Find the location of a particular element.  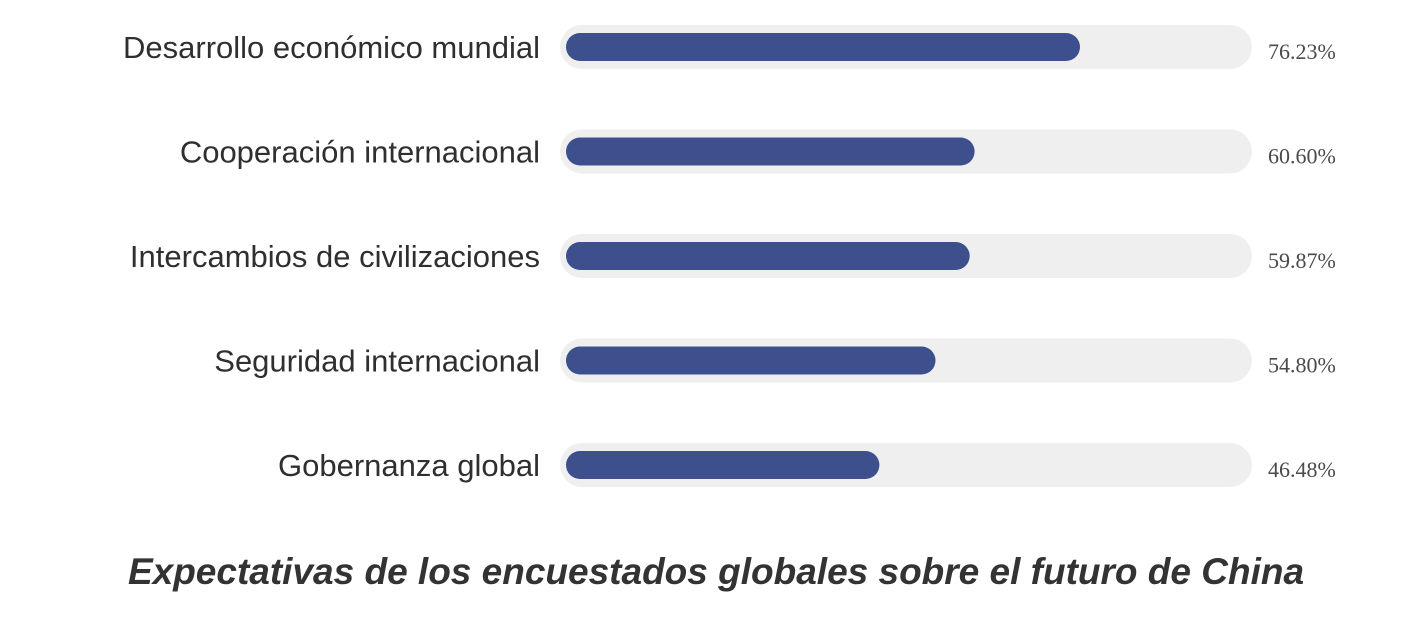

bar-row: Seguridad internacional 54.80% is located at coordinates (775, 360).